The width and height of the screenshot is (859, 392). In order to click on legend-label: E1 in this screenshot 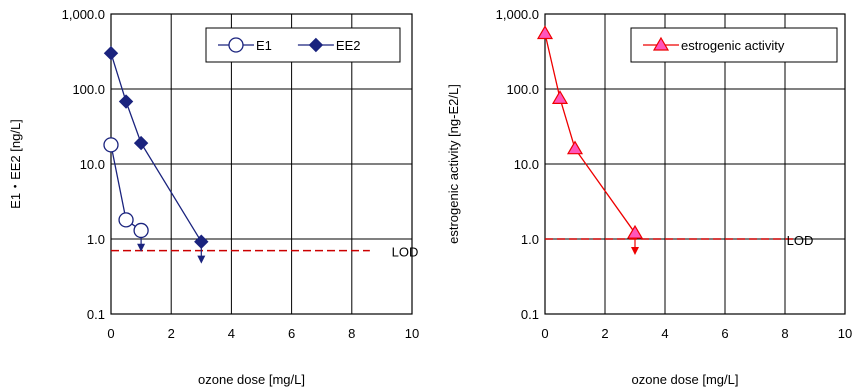, I will do `click(264, 45)`.